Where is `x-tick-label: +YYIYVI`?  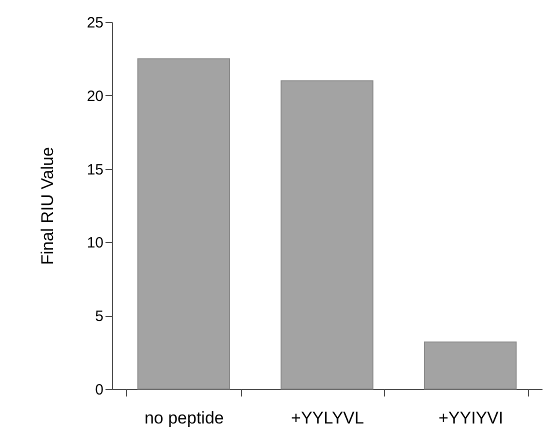 x-tick-label: +YYIYVI is located at coordinates (471, 418).